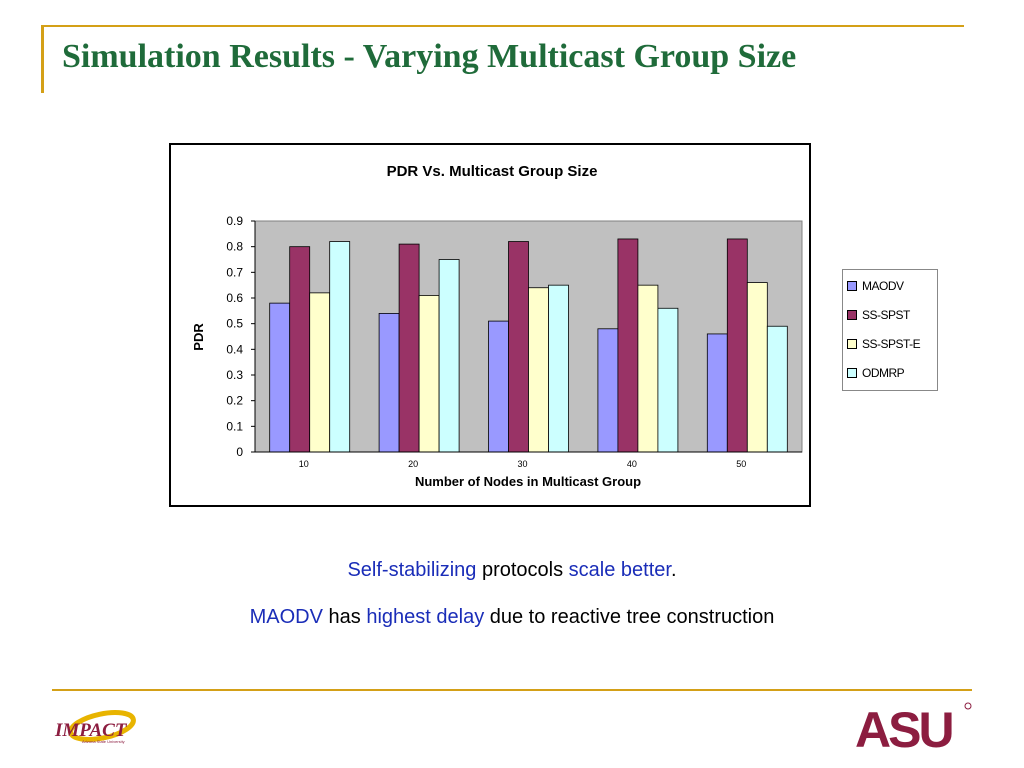 This screenshot has height=768, width=1024. I want to click on impact-logo: IMPACT Arizona State University, so click(95, 727).